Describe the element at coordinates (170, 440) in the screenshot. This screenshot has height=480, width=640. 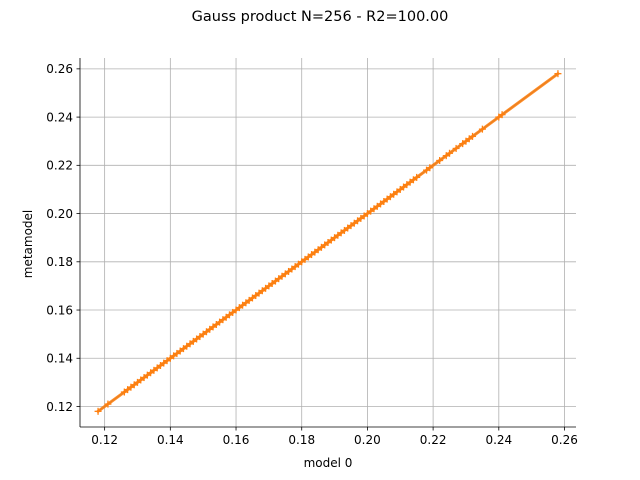
I see `x-tick-label: 0.14` at that location.